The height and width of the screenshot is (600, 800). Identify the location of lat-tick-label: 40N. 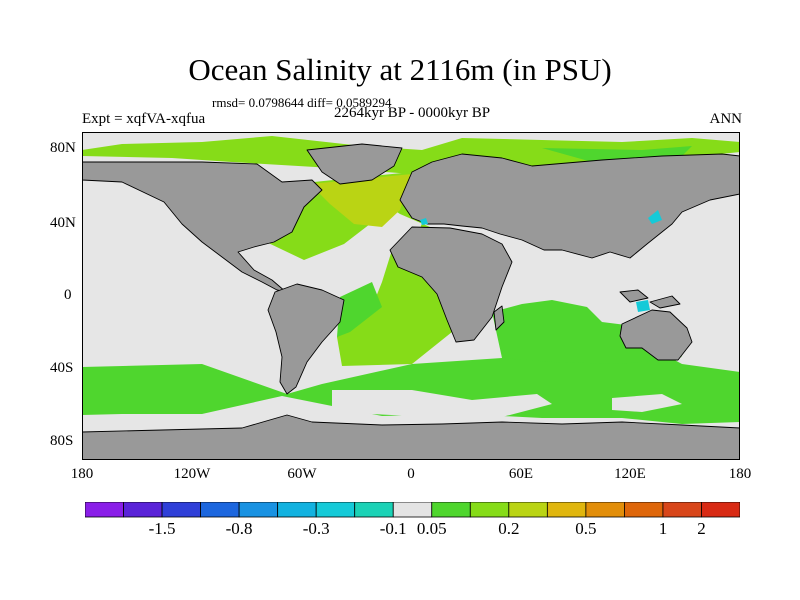
(63, 223).